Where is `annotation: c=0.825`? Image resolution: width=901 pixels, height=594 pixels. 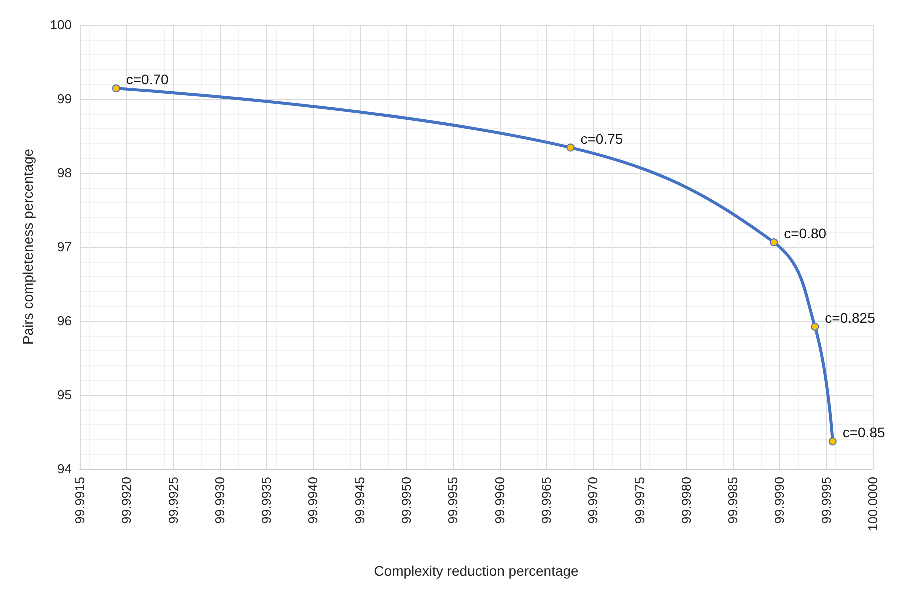 annotation: c=0.825 is located at coordinates (850, 318).